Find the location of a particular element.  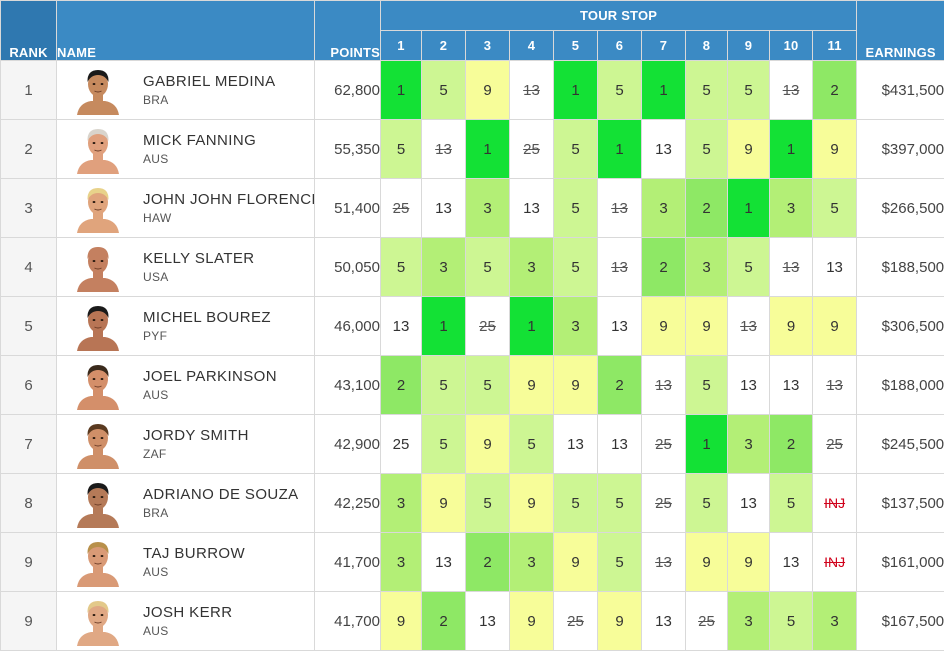

tour-stop-result-5: 9 is located at coordinates (575, 385).